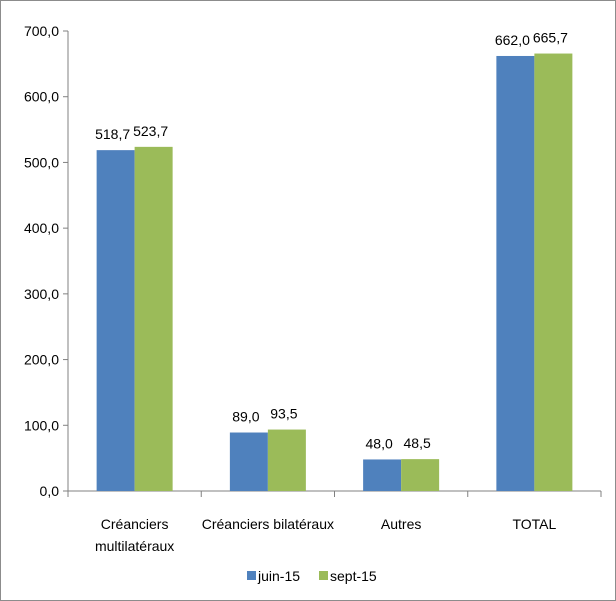 The image size is (616, 601). I want to click on y-tick-label: 500,0, so click(41, 162).